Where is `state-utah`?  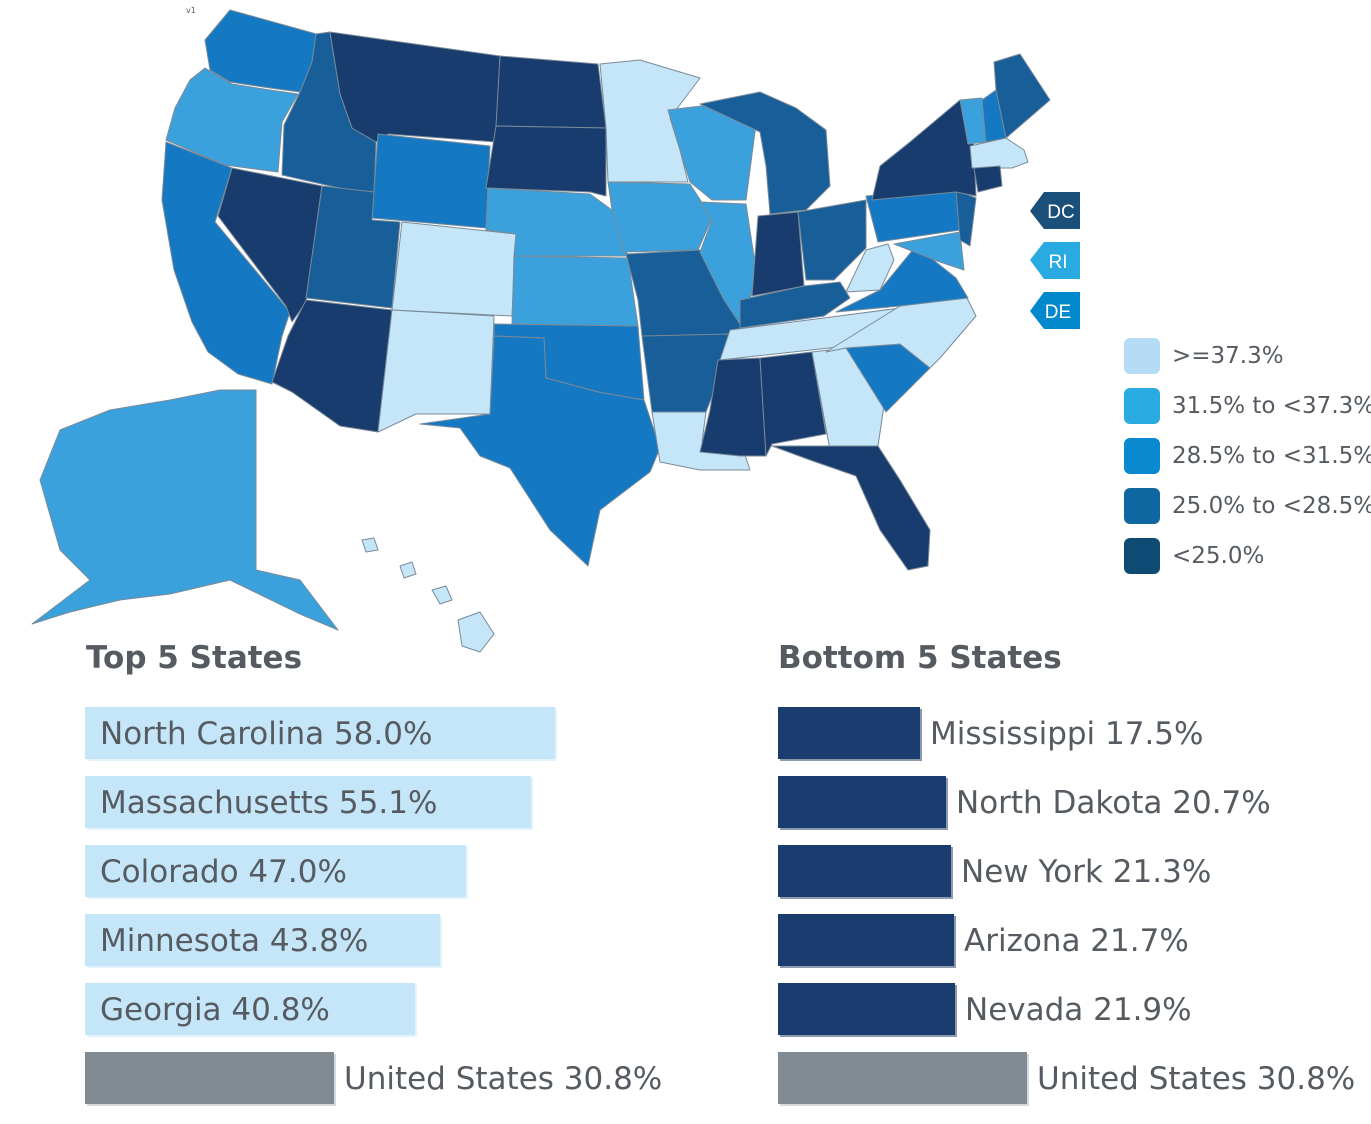
state-utah is located at coordinates (353, 247).